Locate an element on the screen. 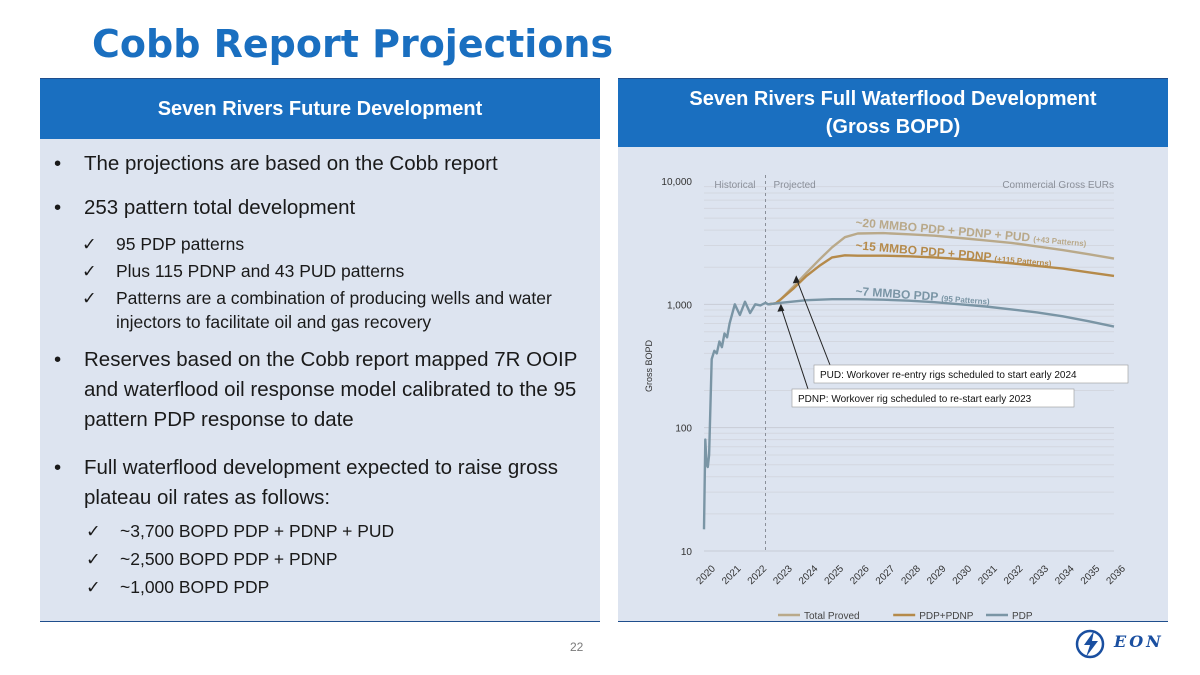 The height and width of the screenshot is (675, 1200). commercial-eur-label: Commercial Gross EURs is located at coordinates (1058, 185).